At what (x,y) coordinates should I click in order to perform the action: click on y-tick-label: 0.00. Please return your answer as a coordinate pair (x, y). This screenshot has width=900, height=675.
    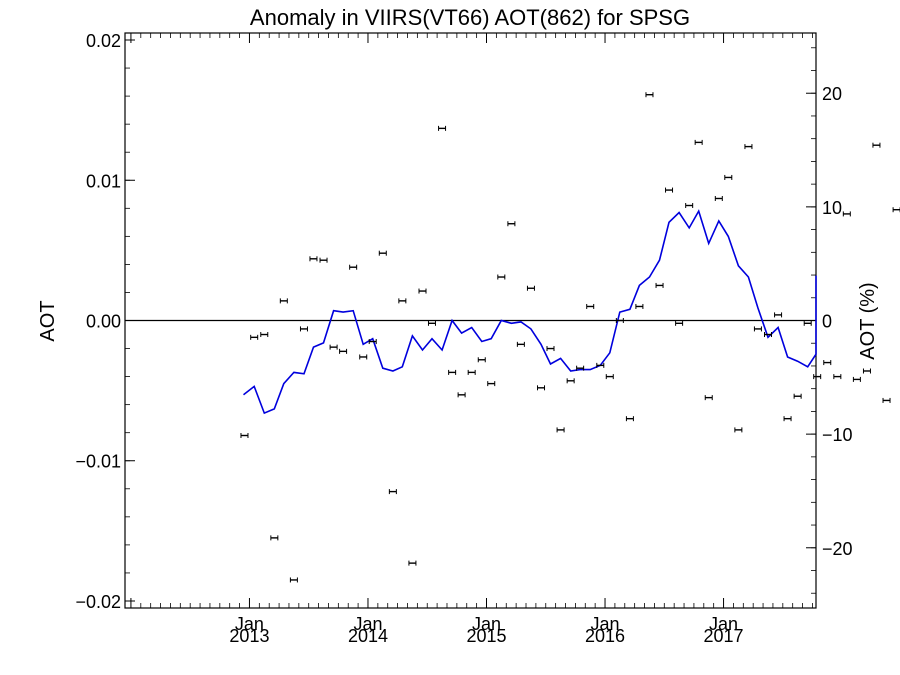
    Looking at the image, I should click on (103, 322).